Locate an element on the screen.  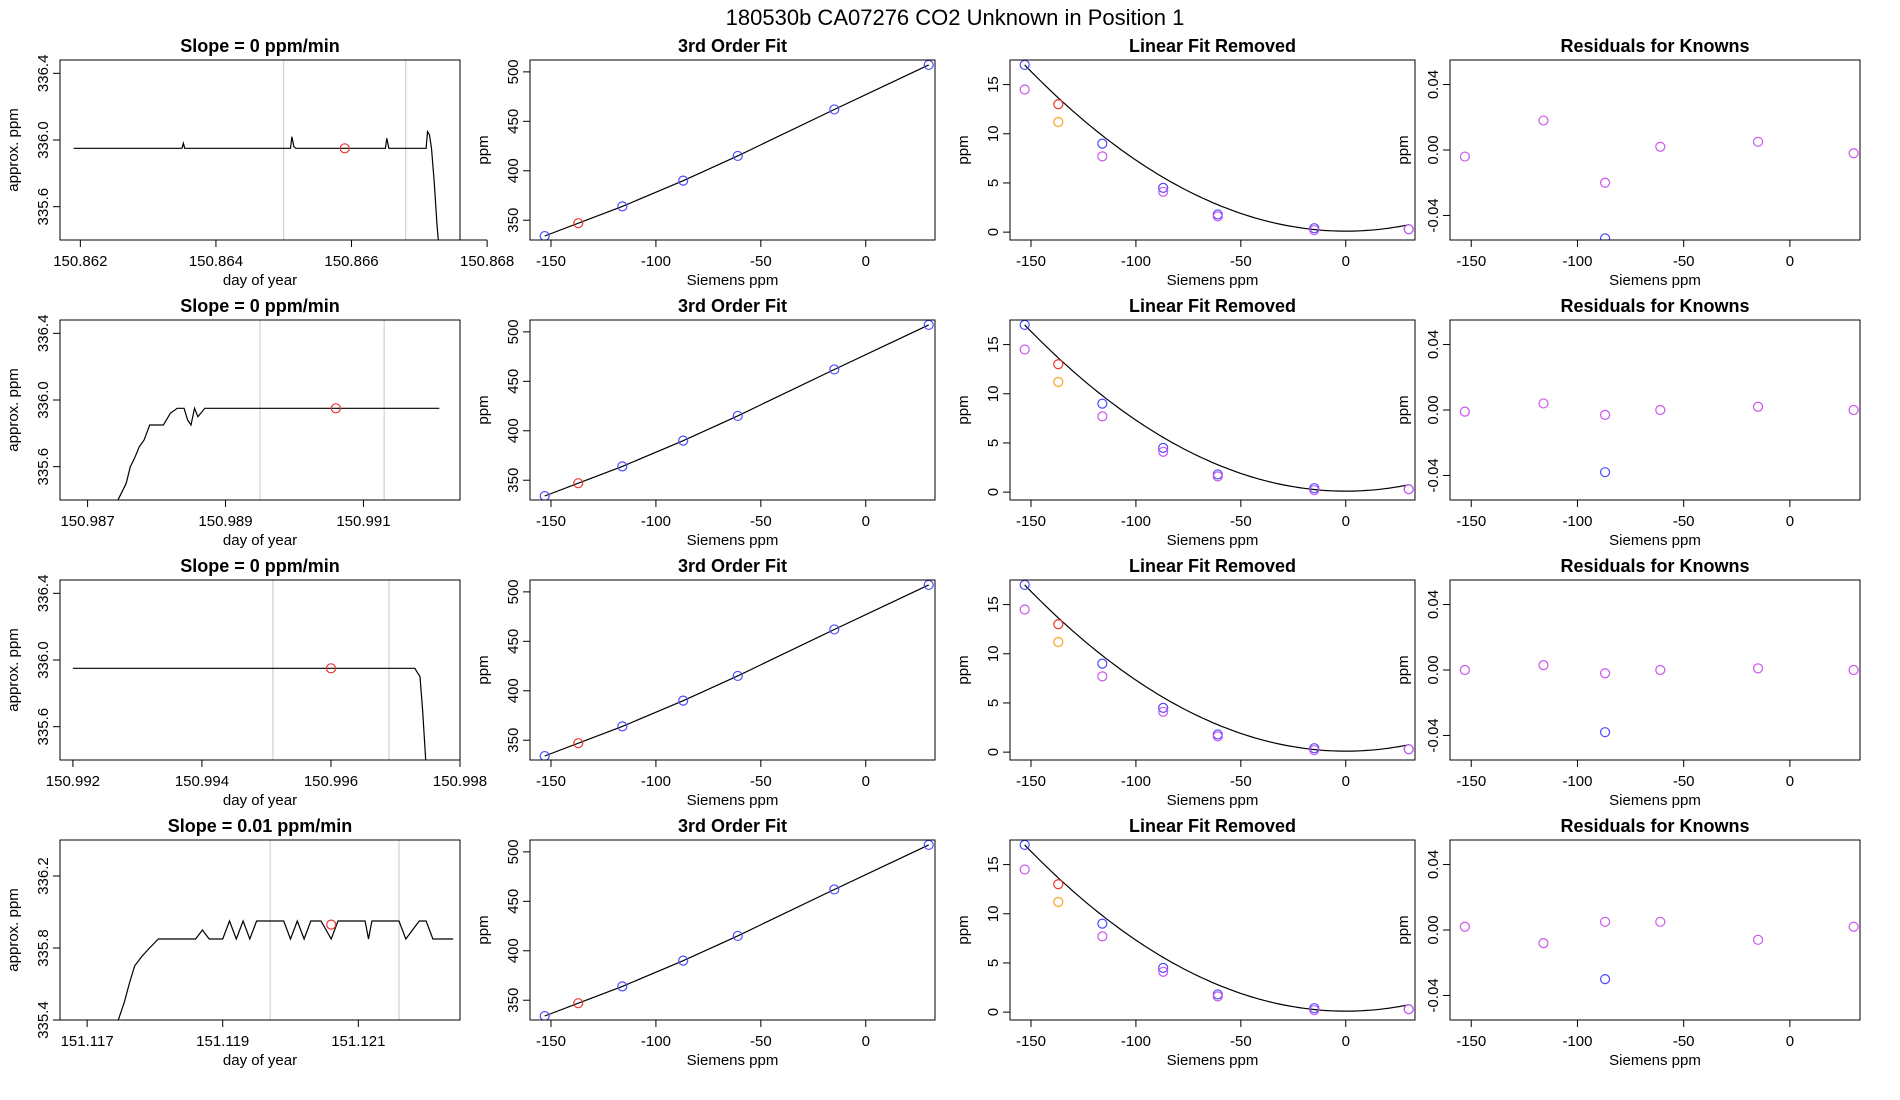
y-tick-label: 400 is located at coordinates (513, 430).